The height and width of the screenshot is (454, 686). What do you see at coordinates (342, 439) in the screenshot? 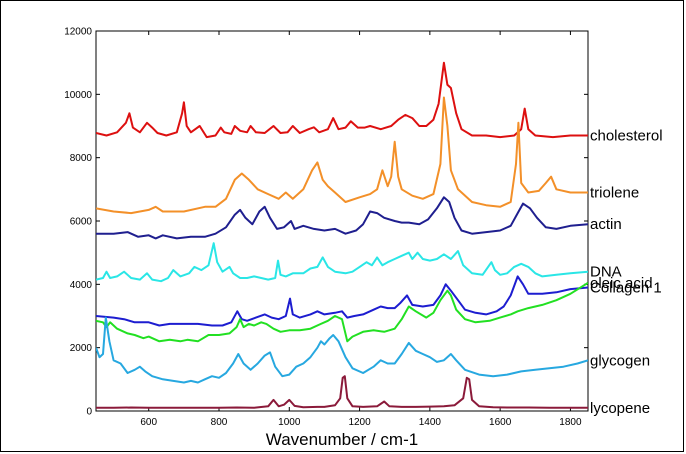
I see `x-axis-label: Wavenumber / cm-1` at bounding box center [342, 439].